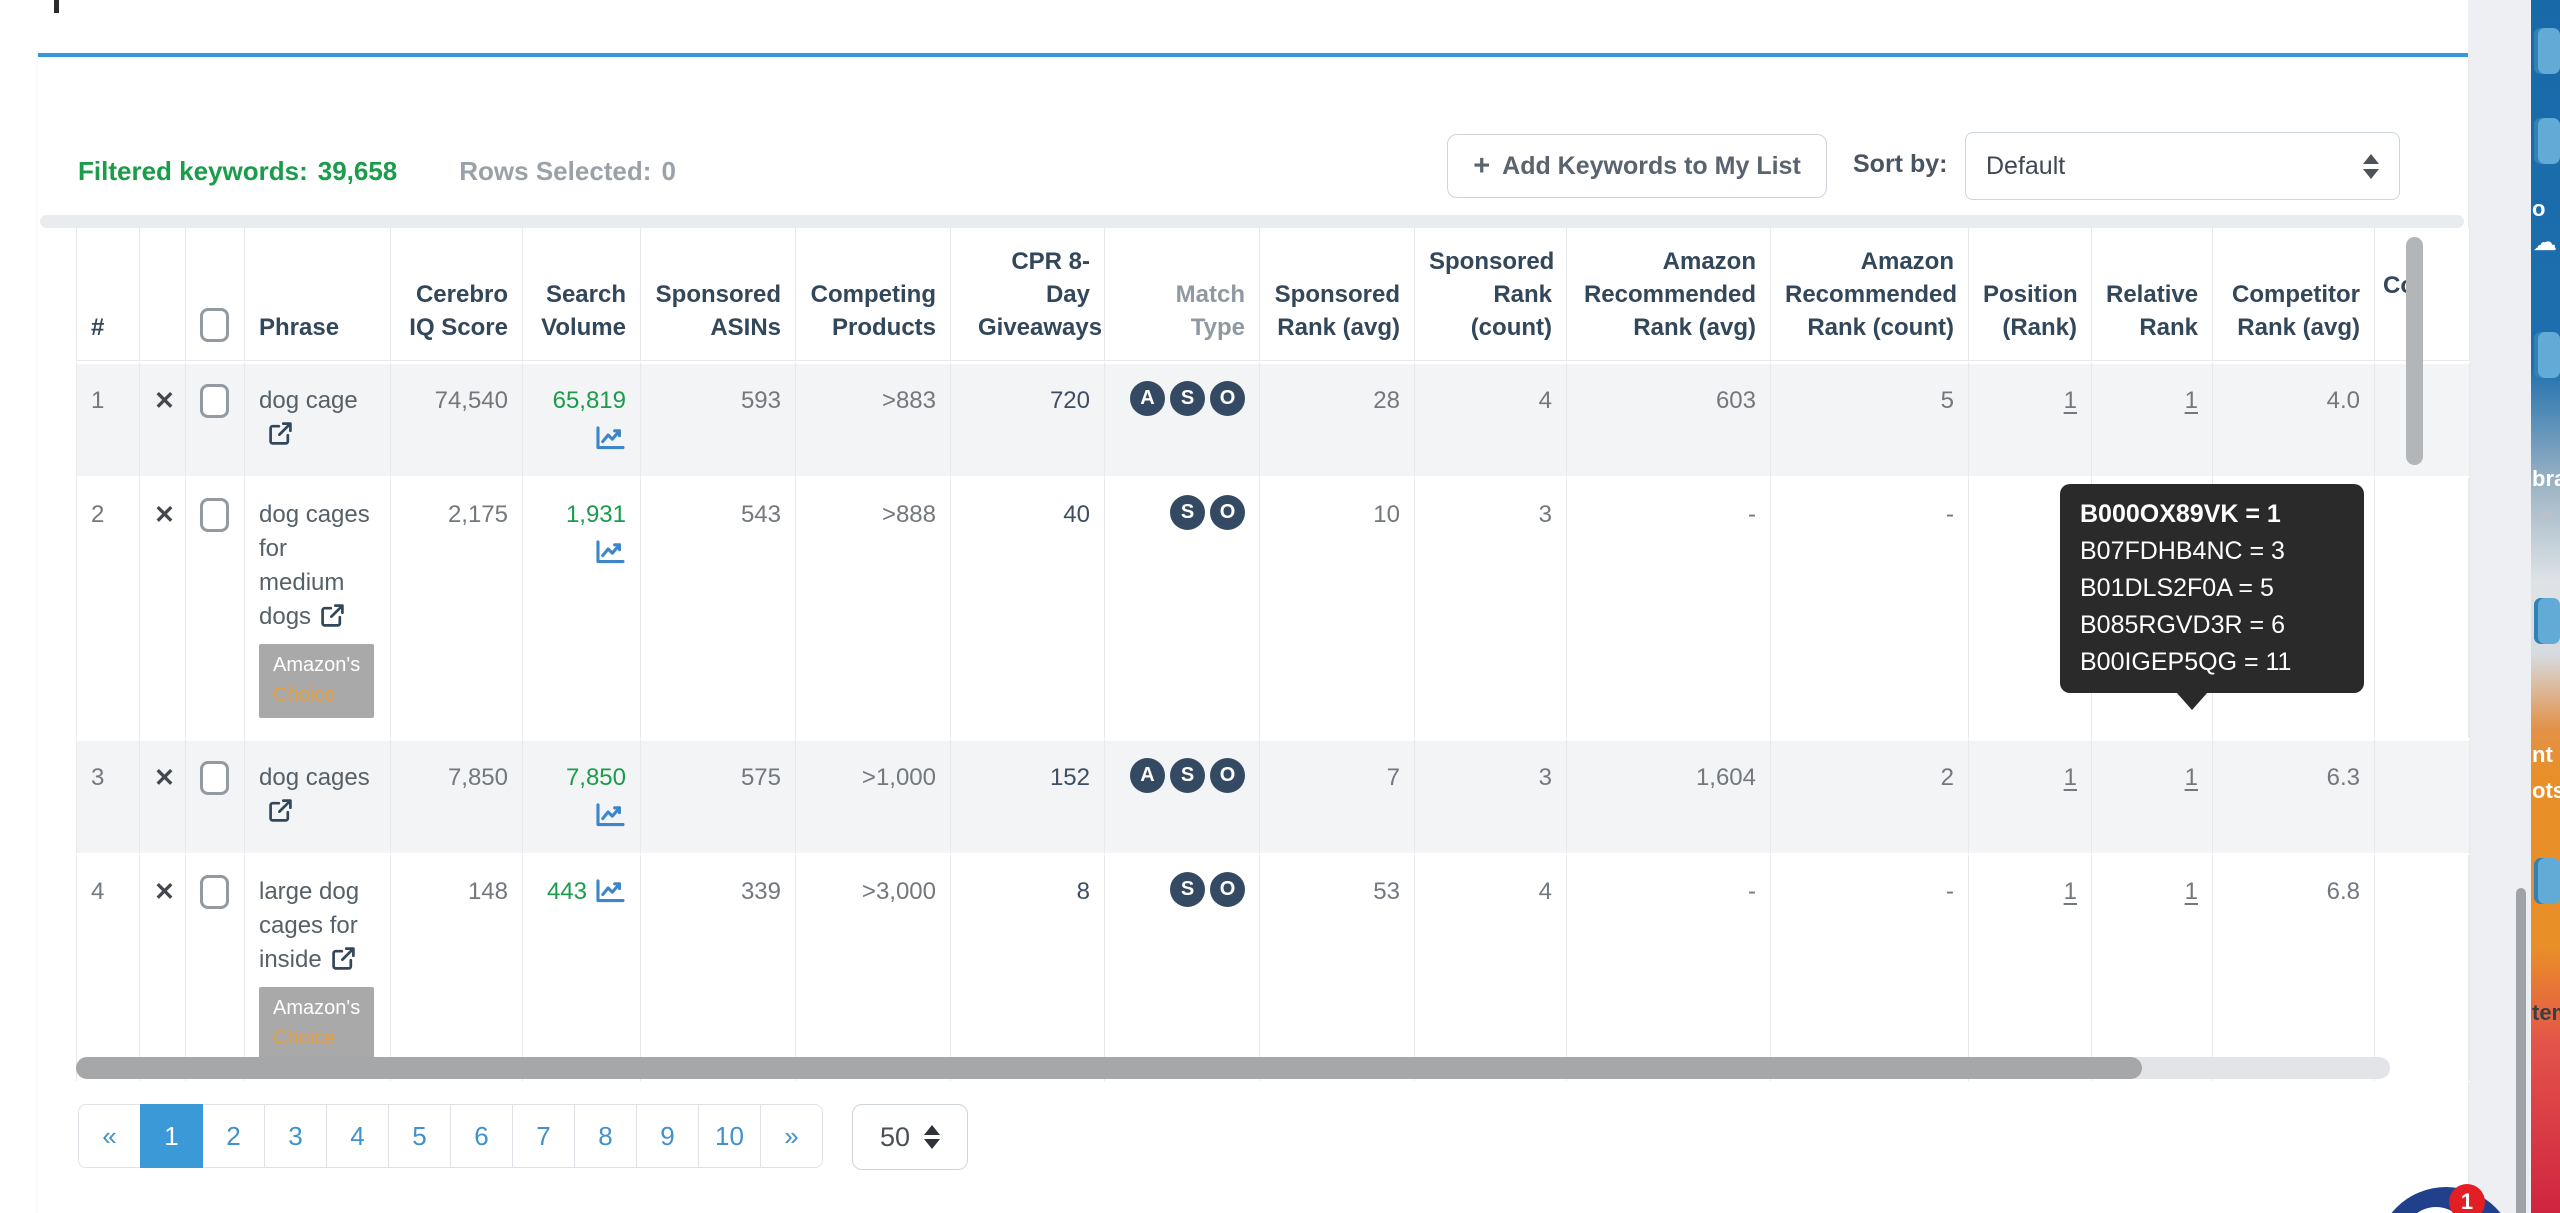 Image resolution: width=2560 pixels, height=1213 pixels. I want to click on page-button-3: 3, so click(295, 1136).